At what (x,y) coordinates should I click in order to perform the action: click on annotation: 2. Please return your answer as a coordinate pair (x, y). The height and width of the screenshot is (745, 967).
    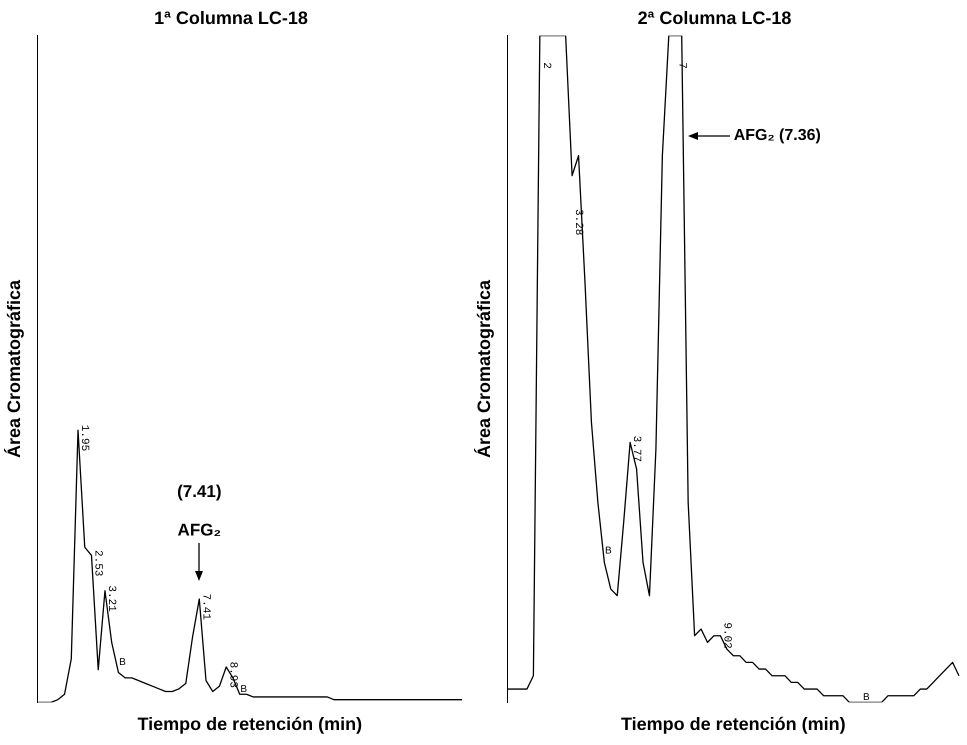
    Looking at the image, I should click on (546, 65).